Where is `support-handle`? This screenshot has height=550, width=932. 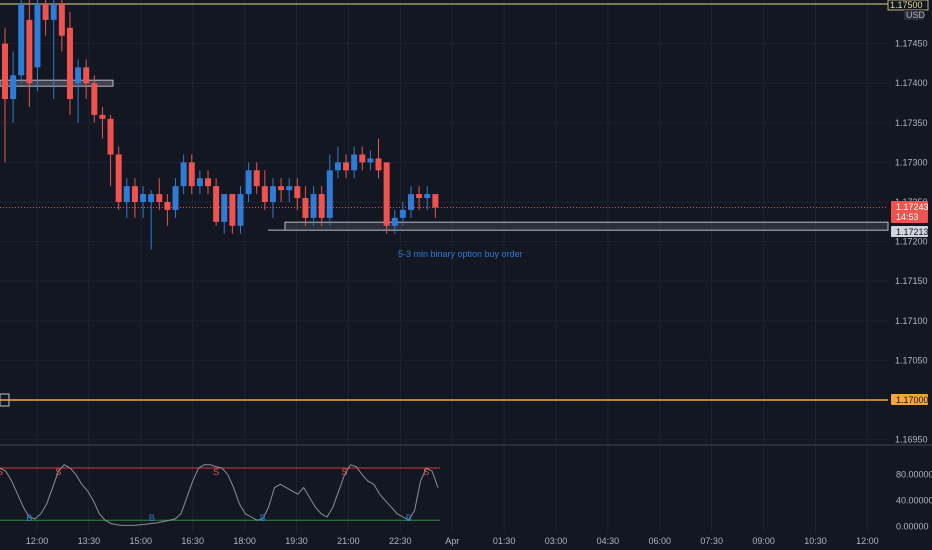 support-handle is located at coordinates (5, 400).